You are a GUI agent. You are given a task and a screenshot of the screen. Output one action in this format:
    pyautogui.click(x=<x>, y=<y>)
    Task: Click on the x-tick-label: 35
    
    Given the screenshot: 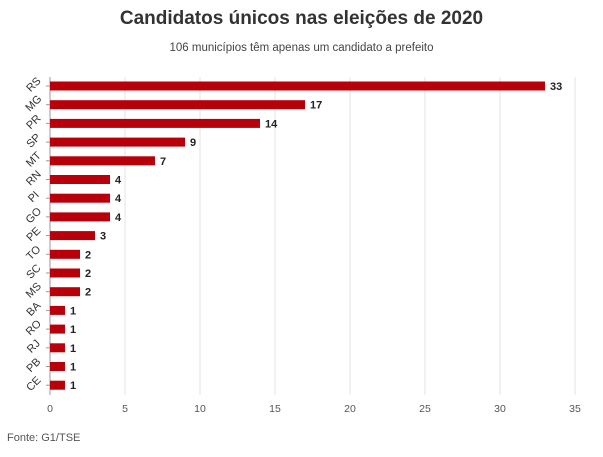 What is the action you would take?
    pyautogui.click(x=575, y=409)
    